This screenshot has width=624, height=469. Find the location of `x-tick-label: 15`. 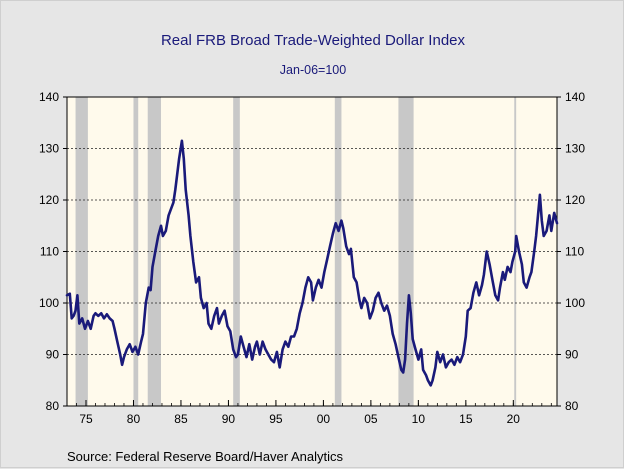

x-tick-label: 15 is located at coordinates (466, 419).